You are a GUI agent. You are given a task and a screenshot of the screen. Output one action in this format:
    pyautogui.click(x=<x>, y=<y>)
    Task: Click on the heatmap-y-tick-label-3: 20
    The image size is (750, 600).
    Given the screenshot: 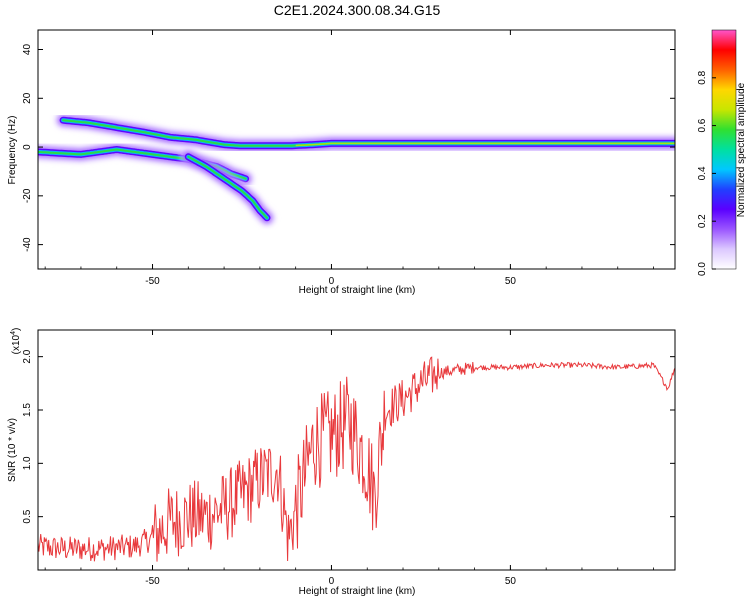 What is the action you would take?
    pyautogui.click(x=27, y=98)
    